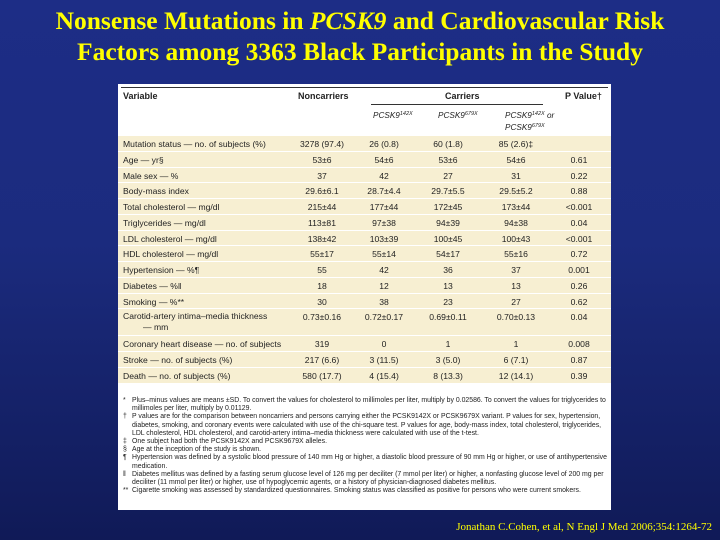 This screenshot has width=720, height=540. What do you see at coordinates (384, 144) in the screenshot?
I see `row-value: 26 (0.8)` at bounding box center [384, 144].